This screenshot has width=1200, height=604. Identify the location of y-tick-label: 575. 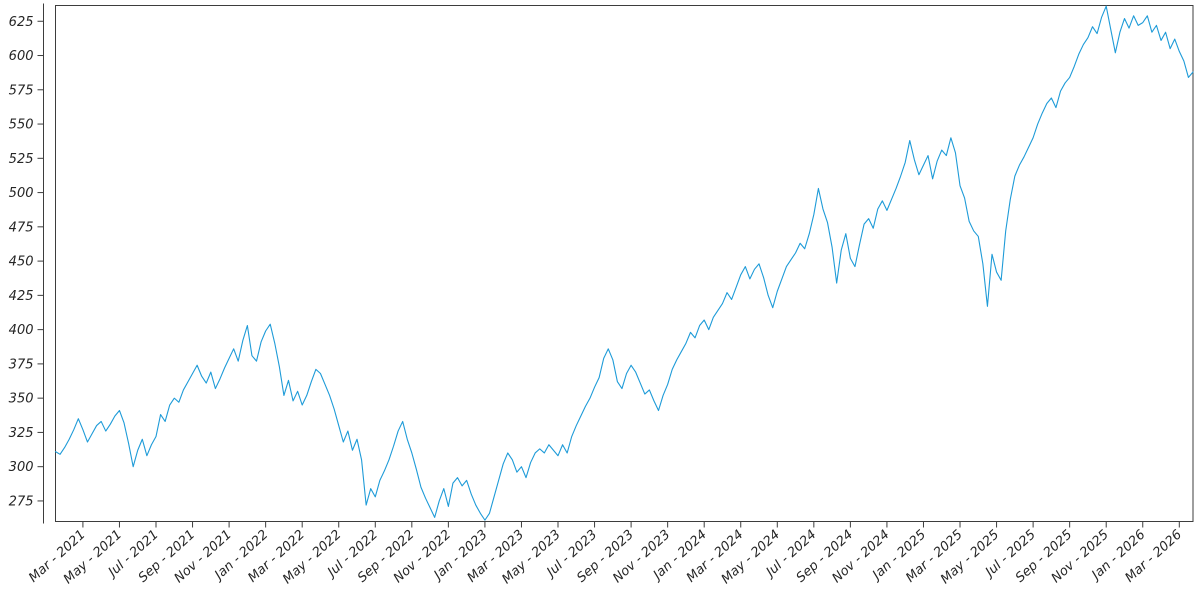
(21, 90).